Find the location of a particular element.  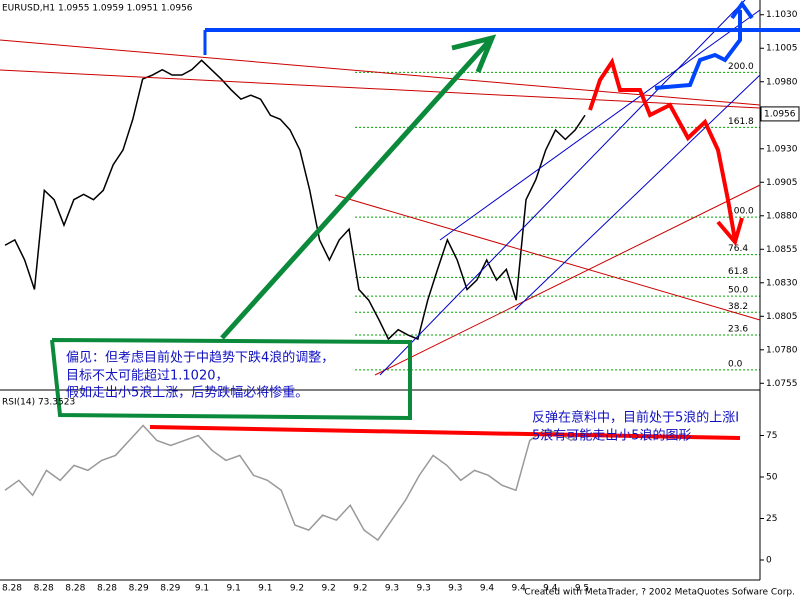

y-tick-label: 75 is located at coordinates (771, 436).